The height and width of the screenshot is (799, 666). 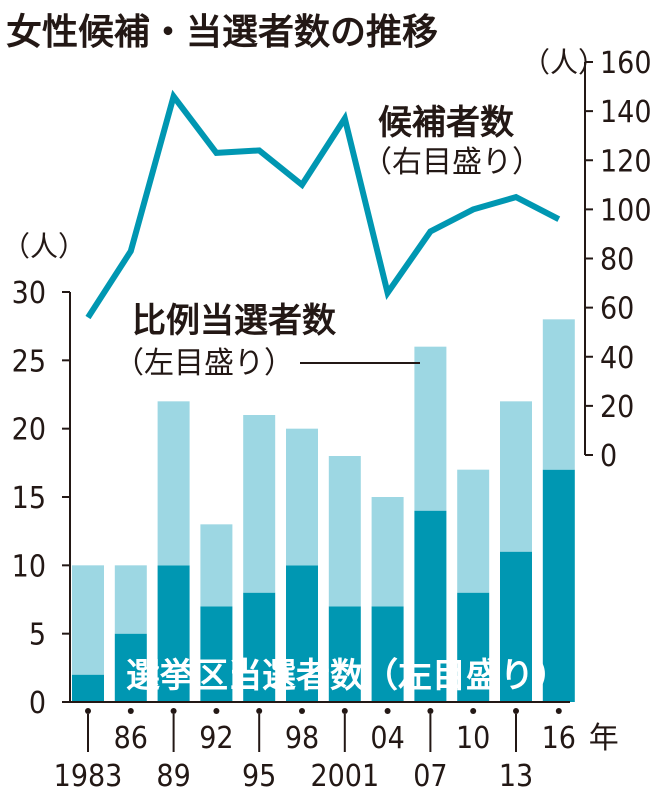 What do you see at coordinates (626, 161) in the screenshot?
I see `right-tick-label-120: 120` at bounding box center [626, 161].